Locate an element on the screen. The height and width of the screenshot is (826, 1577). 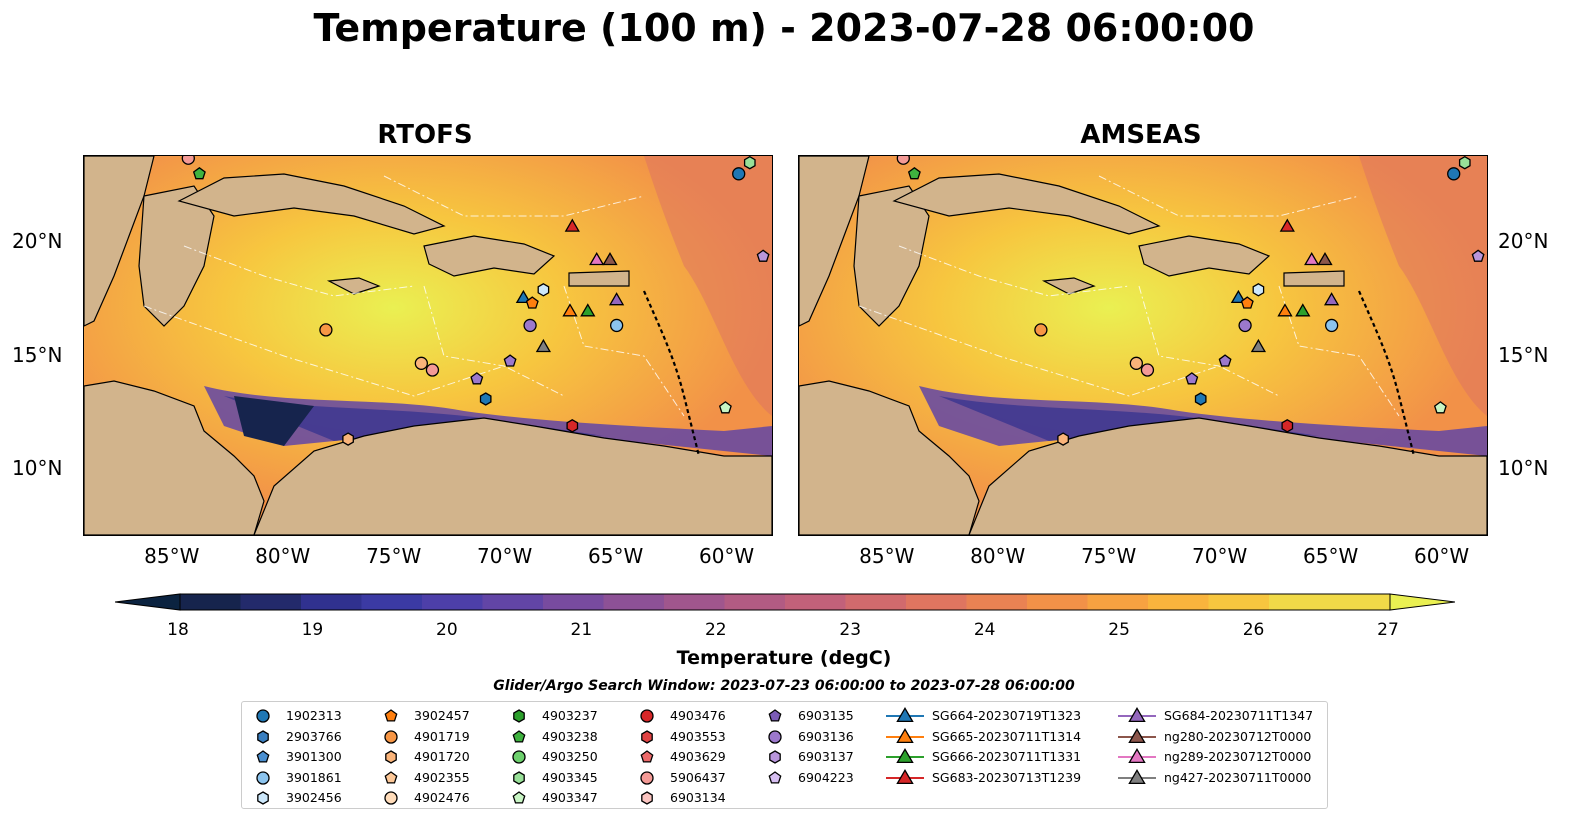
legend-label: 4901719 is located at coordinates (442, 736).